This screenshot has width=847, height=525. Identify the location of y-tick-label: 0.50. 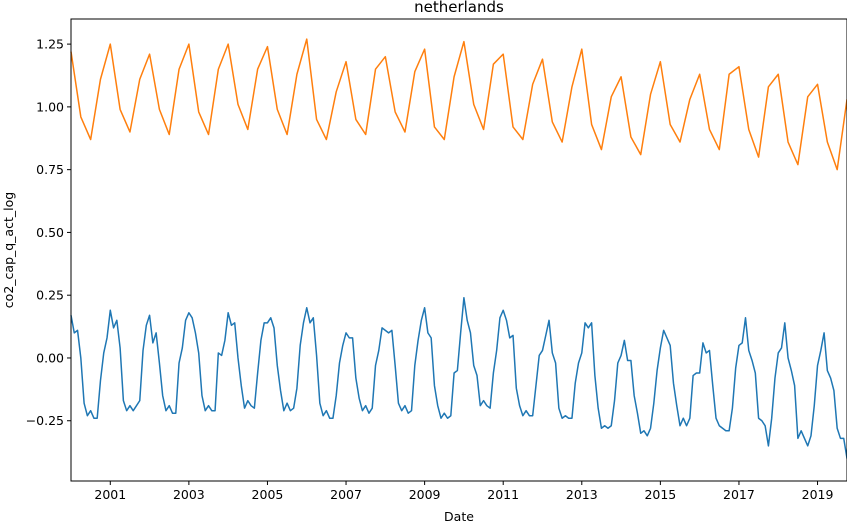
(50, 232).